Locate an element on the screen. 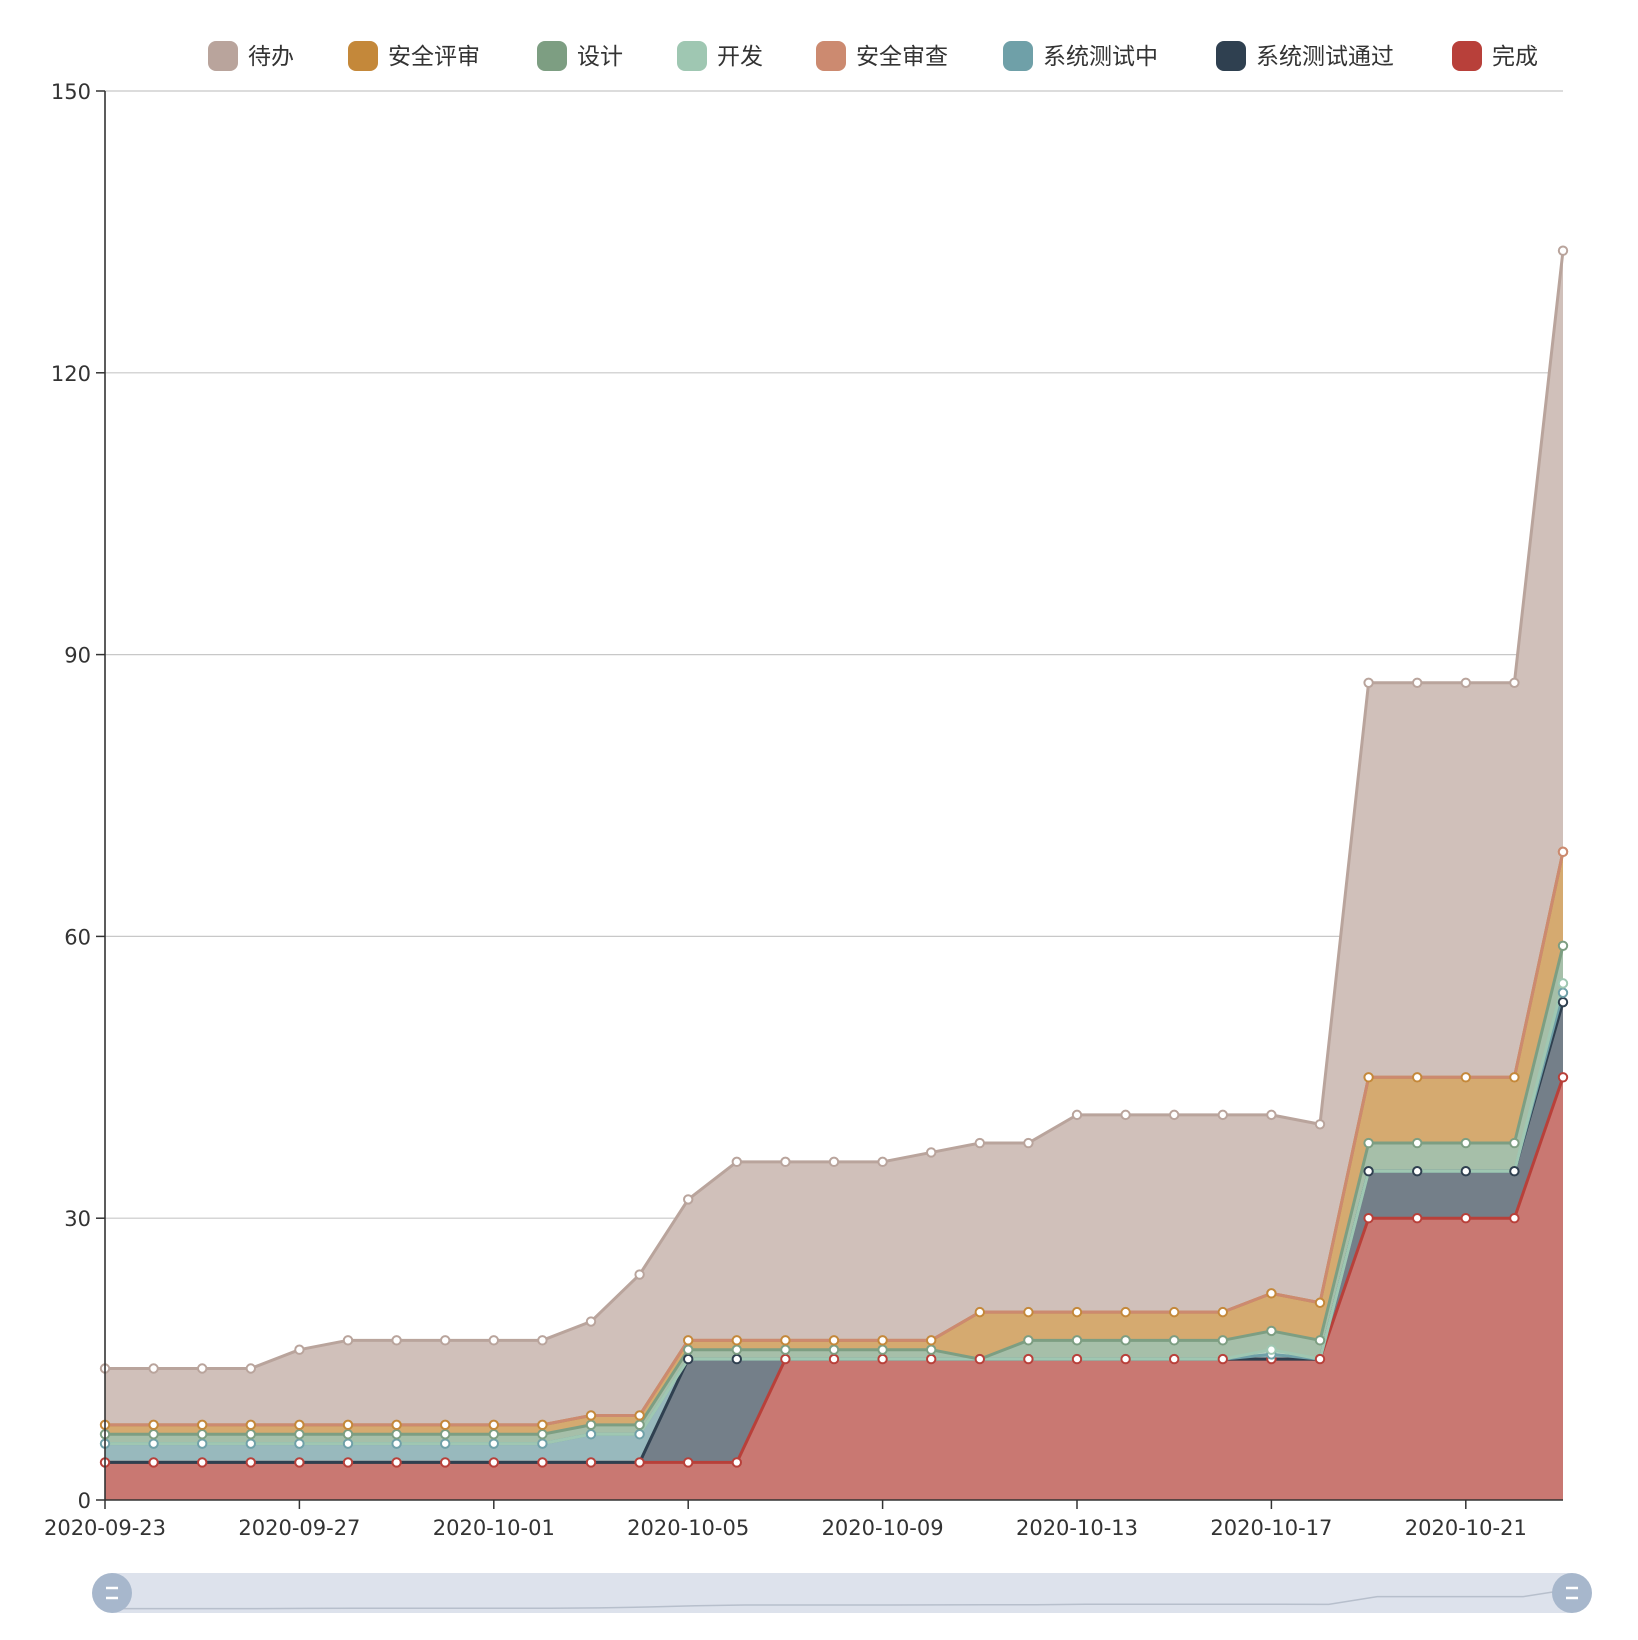  zoom-handle-left is located at coordinates (112, 1593).